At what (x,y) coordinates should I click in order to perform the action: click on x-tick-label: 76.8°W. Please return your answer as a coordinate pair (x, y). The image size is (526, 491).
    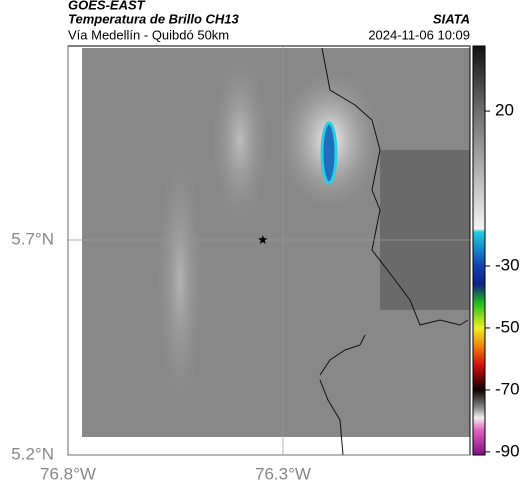
    Looking at the image, I should click on (68, 473).